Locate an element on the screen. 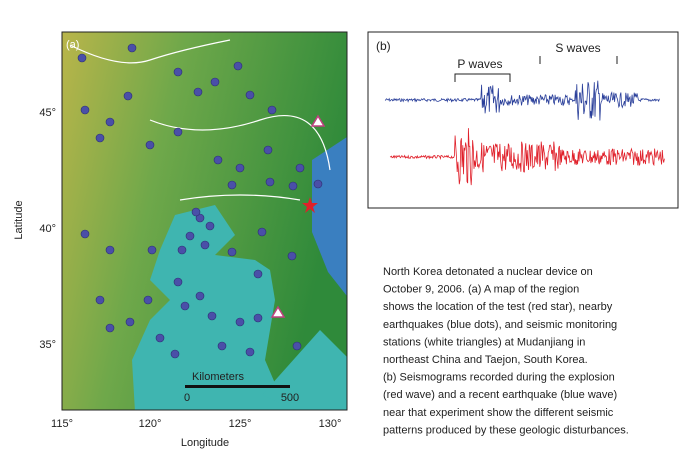  scale-label: 0 is located at coordinates (187, 398).